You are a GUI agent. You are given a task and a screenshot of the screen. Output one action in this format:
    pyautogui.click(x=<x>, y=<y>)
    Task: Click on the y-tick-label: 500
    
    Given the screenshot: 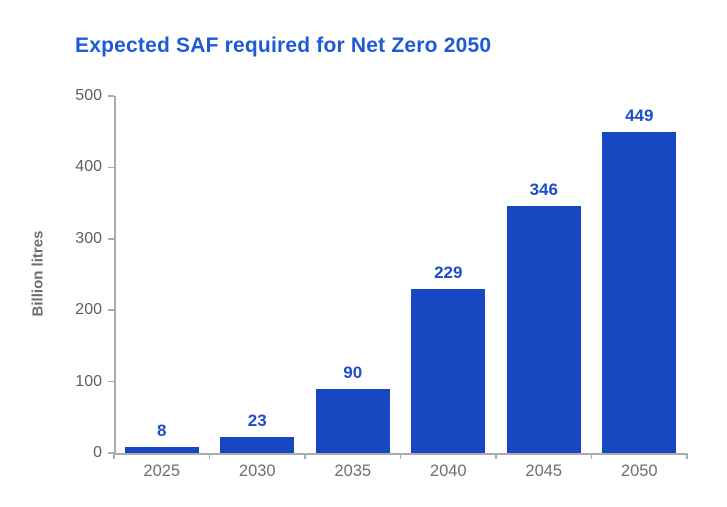 What is the action you would take?
    pyautogui.click(x=88, y=95)
    